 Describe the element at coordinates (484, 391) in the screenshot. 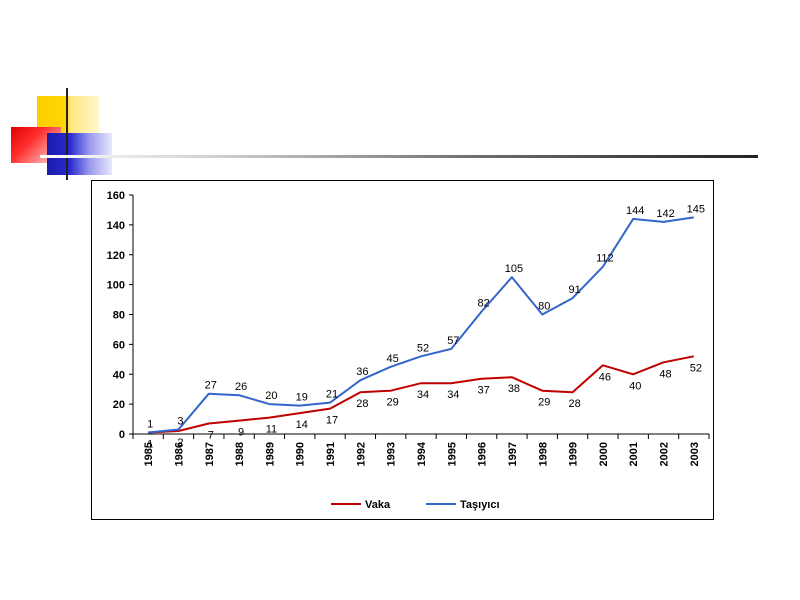

I see `data-label-vaka: 37` at that location.